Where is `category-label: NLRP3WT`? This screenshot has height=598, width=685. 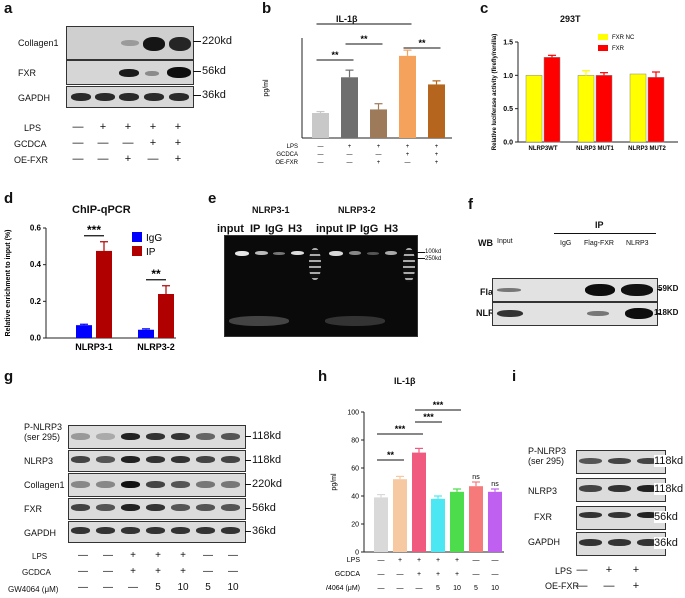 category-label: NLRP3WT is located at coordinates (543, 149).